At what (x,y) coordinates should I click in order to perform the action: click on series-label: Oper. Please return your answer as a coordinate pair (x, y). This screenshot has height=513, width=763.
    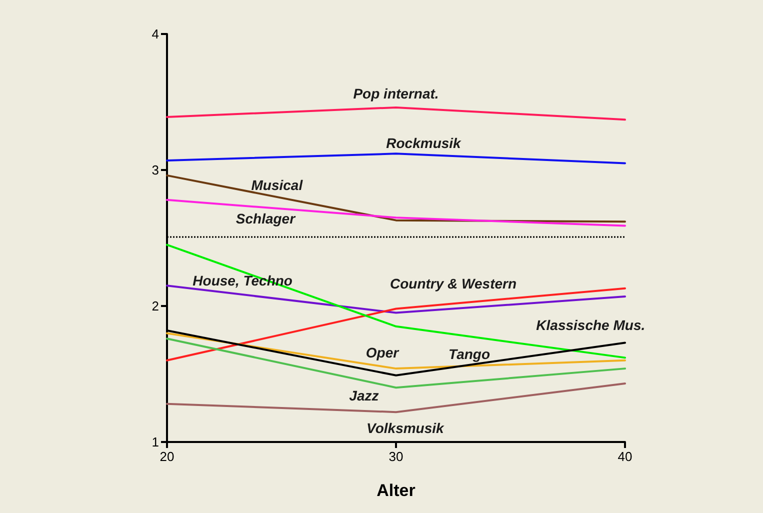
    Looking at the image, I should click on (383, 352).